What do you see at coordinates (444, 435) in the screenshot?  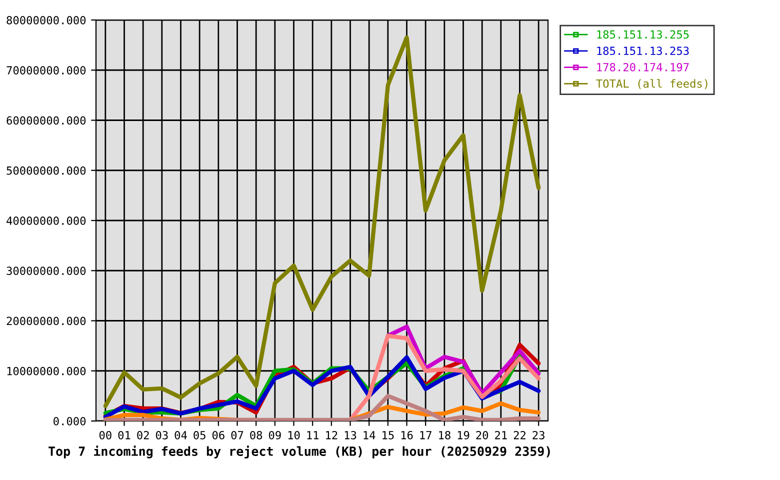 I see `x-tick-label: 18` at bounding box center [444, 435].